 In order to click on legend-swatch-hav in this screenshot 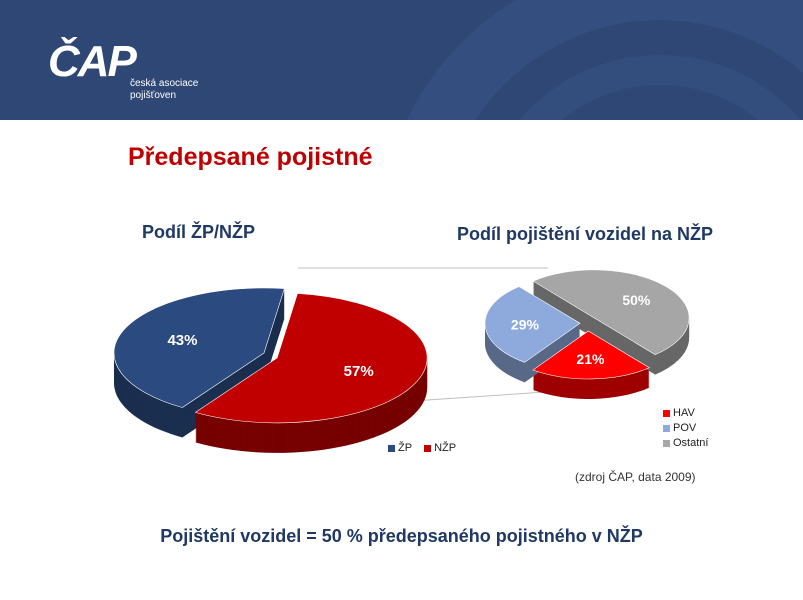, I will do `click(666, 413)`.